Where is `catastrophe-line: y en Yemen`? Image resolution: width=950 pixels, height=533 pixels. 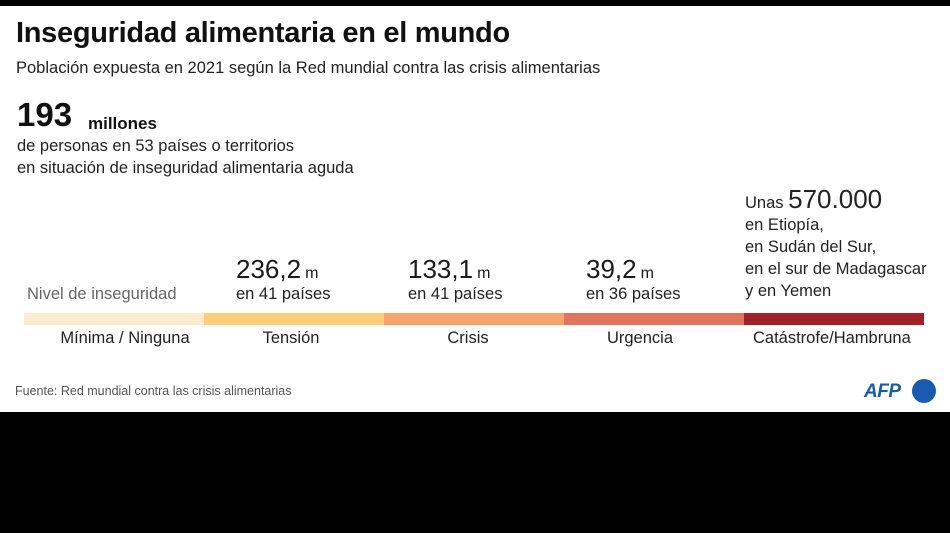 catastrophe-line: y en Yemen is located at coordinates (788, 291).